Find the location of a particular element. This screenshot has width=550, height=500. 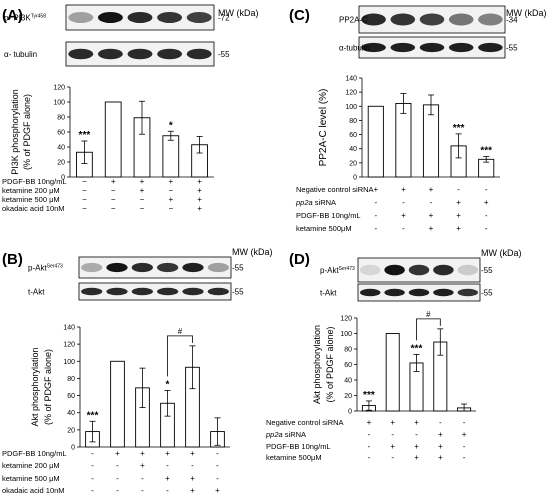

condition-label: pp2a siRNA is located at coordinates (315, 202).